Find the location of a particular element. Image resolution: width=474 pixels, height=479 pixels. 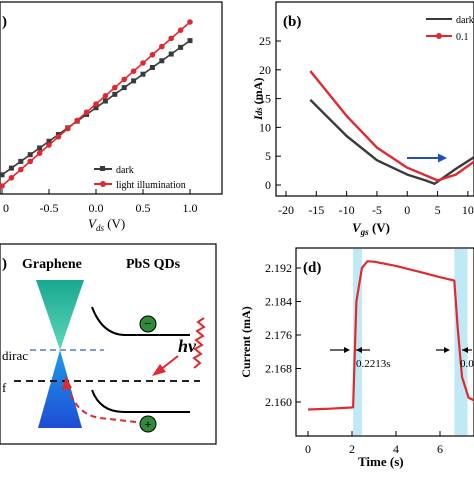

rise-arrow-right-head is located at coordinates (359, 350).